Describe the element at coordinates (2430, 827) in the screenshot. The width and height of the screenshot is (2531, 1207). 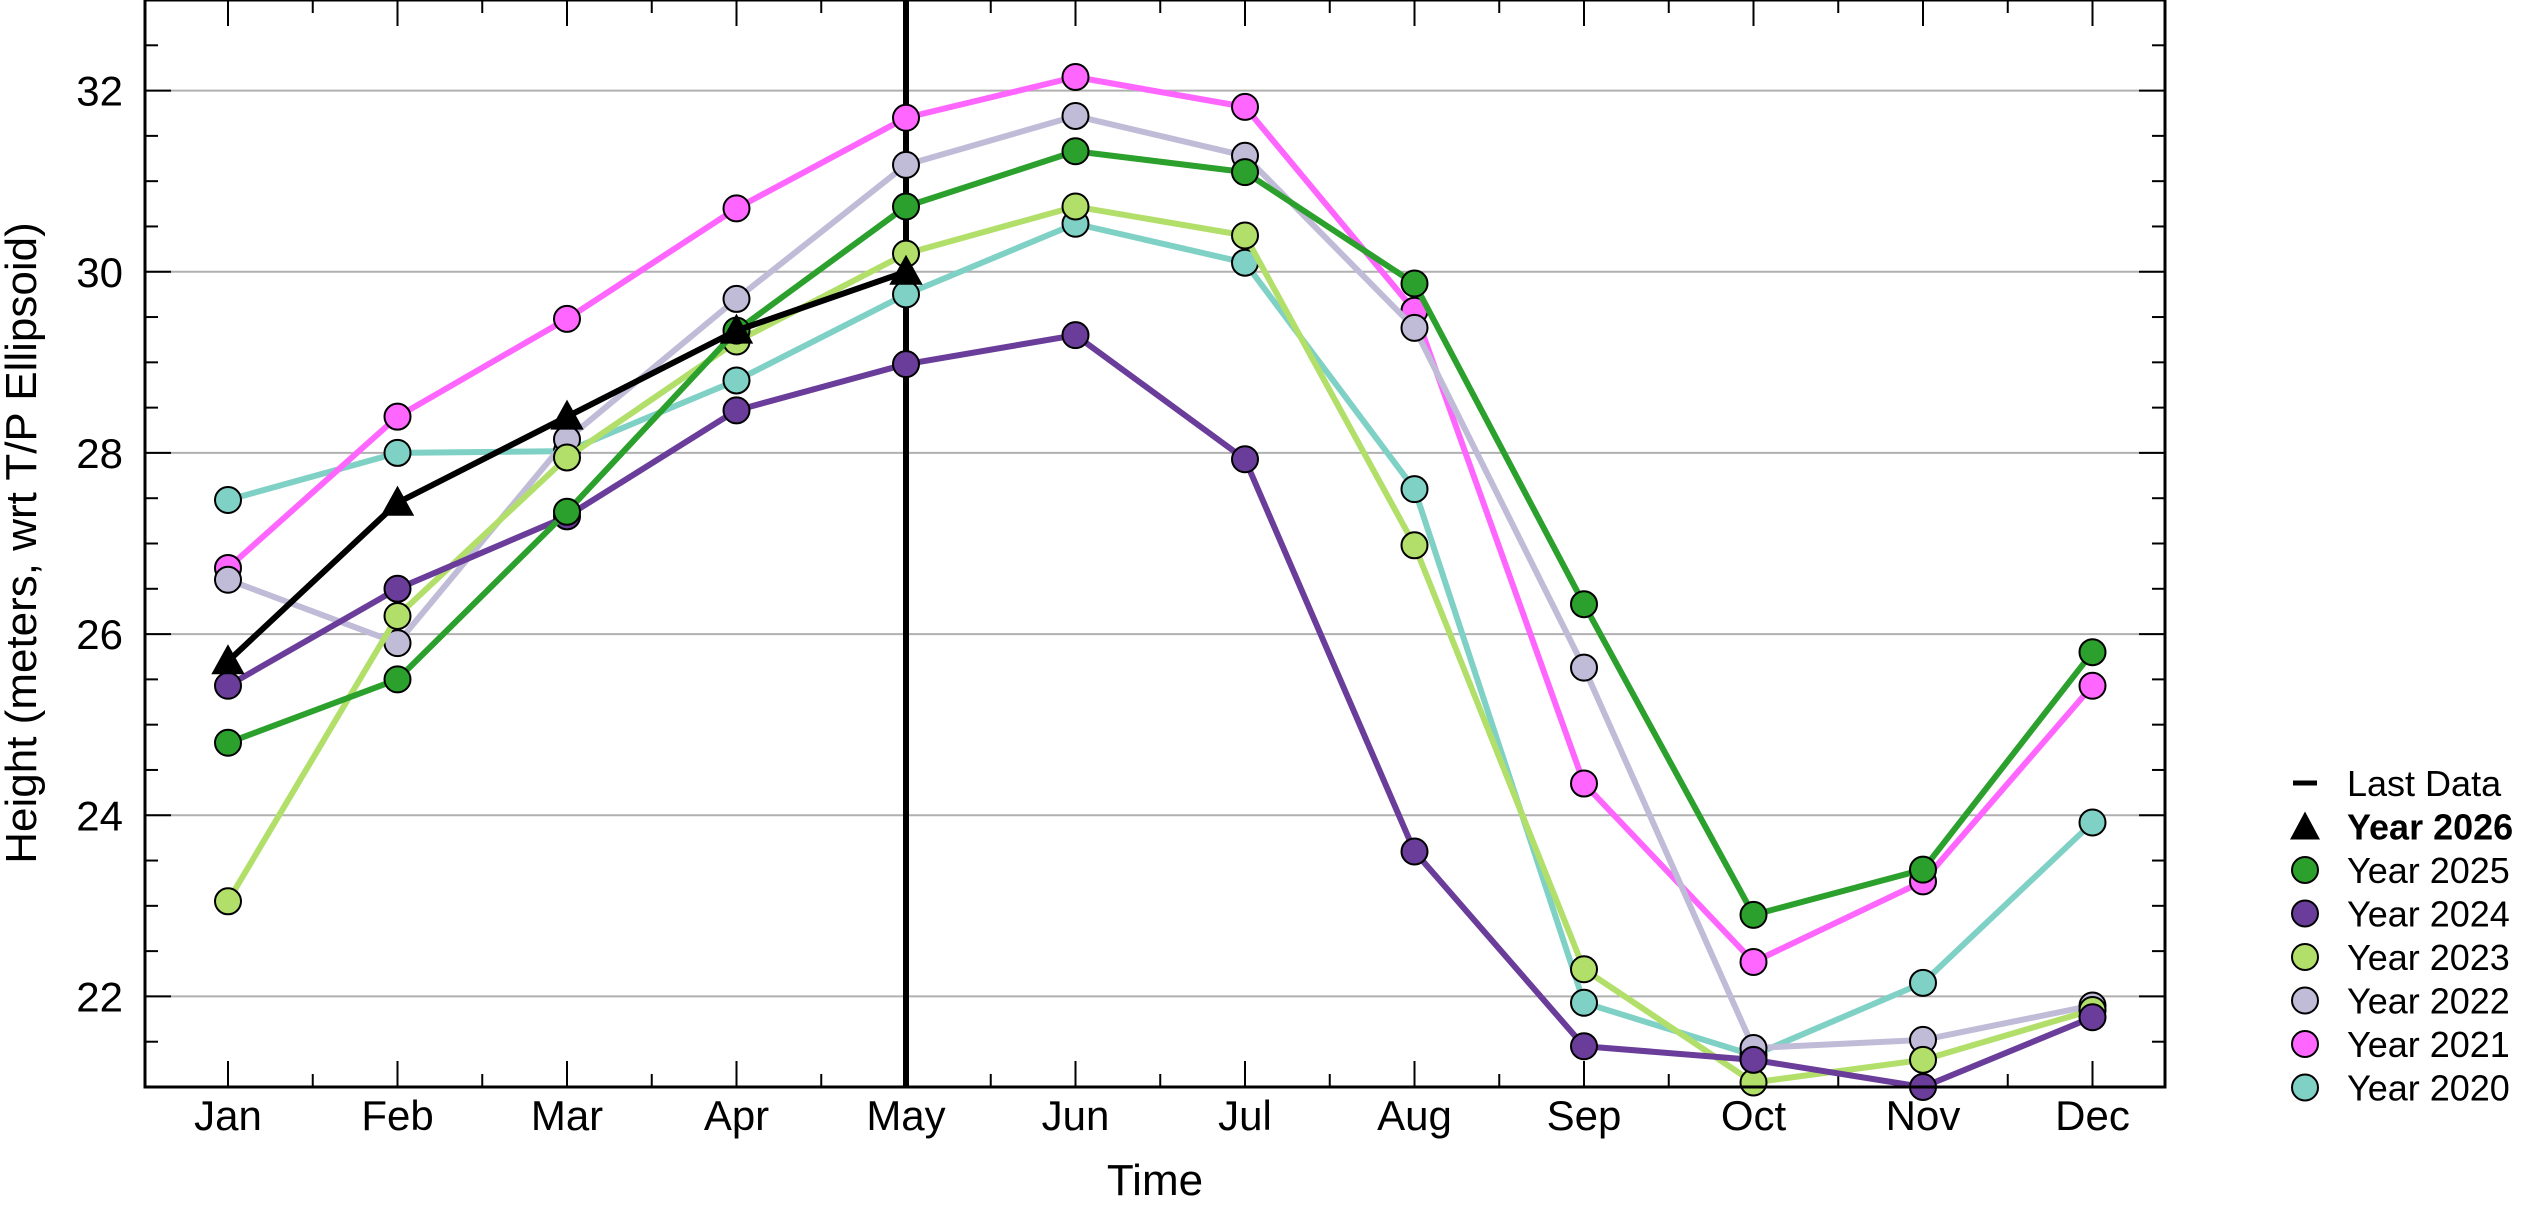
I see `legend-label-year-2026: Year 2026` at that location.